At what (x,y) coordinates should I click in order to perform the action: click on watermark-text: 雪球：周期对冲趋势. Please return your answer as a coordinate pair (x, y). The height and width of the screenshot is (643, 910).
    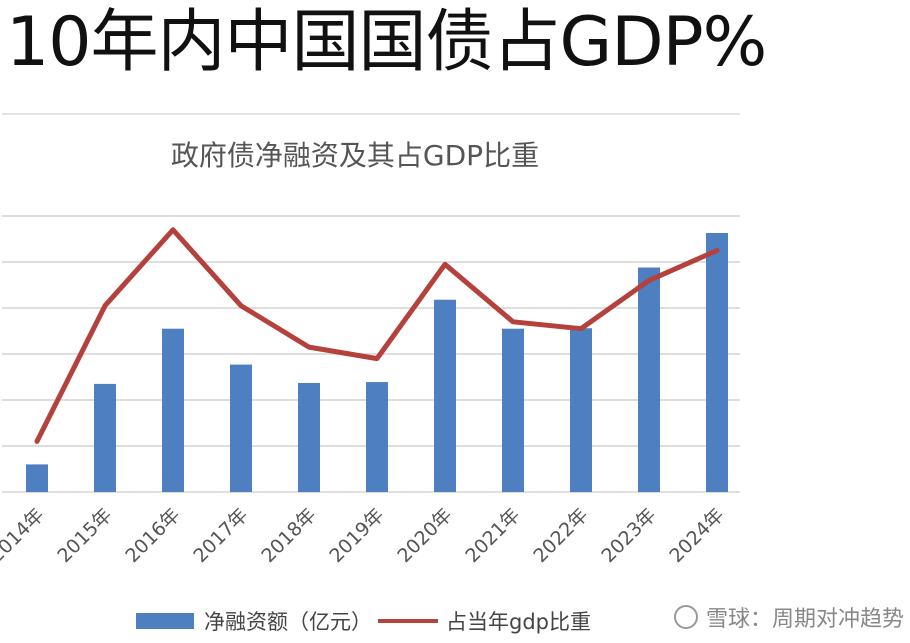
    Looking at the image, I should click on (804, 619).